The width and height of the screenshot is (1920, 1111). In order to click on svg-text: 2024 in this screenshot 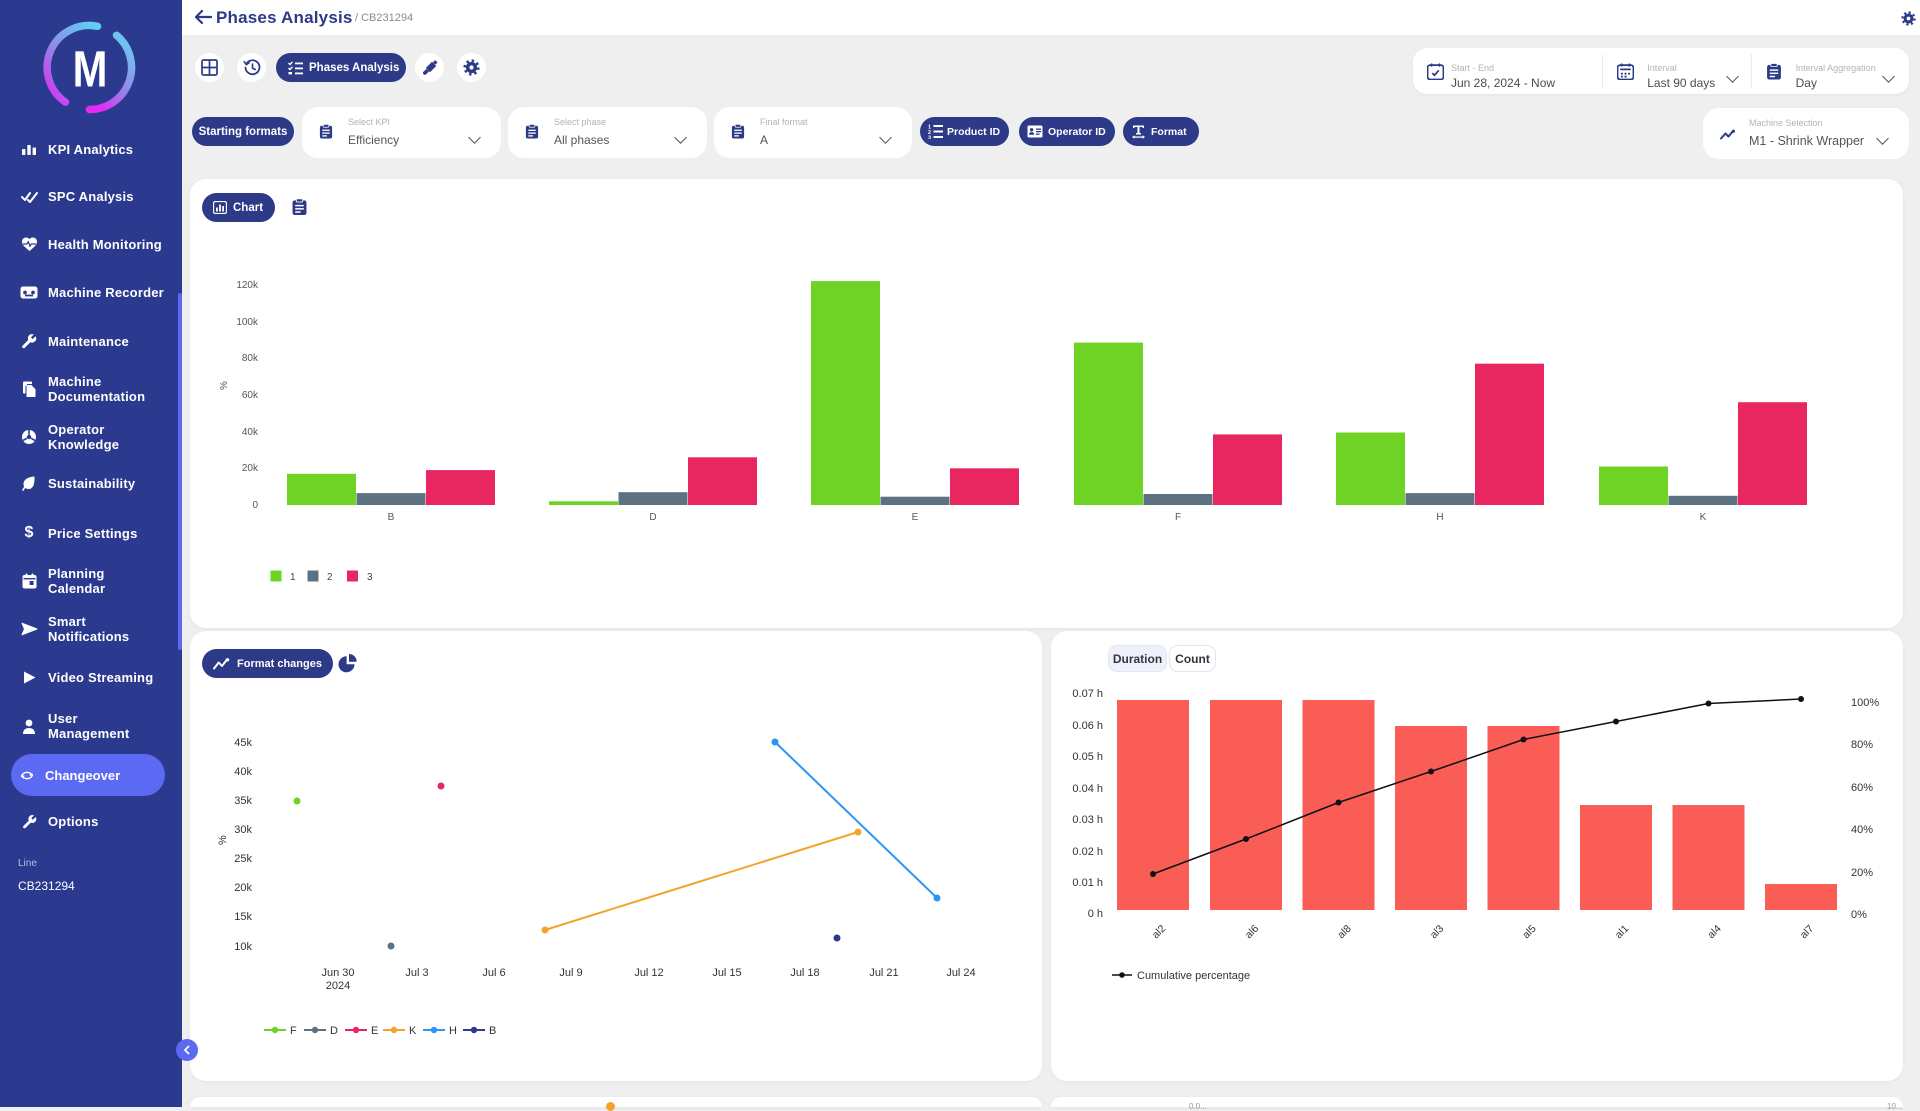, I will do `click(338, 986)`.